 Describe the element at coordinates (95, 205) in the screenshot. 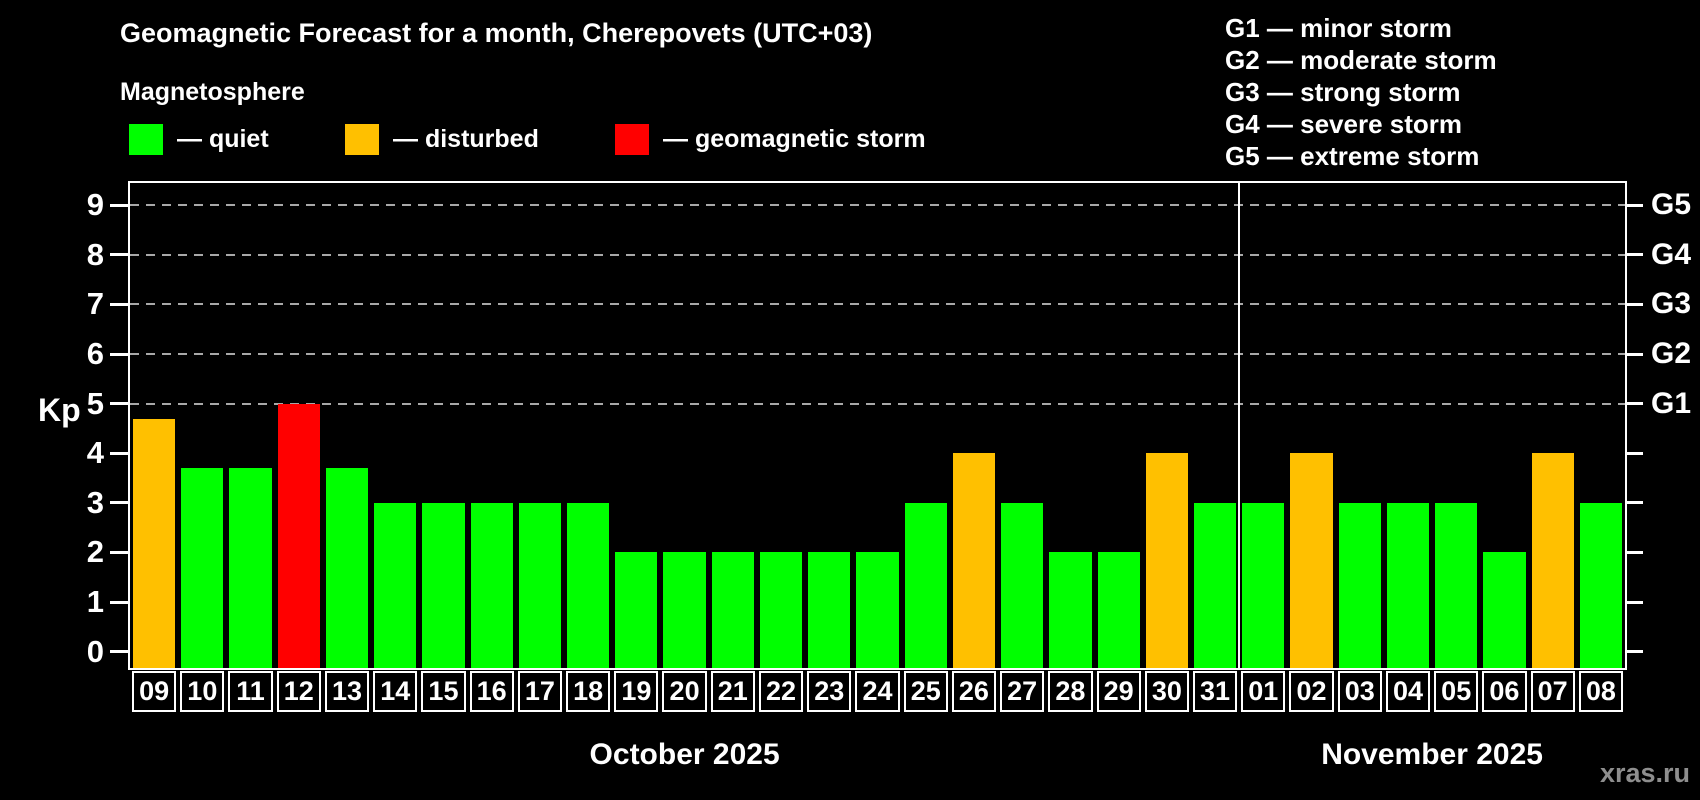

I see `y-tick-label-9: 9` at that location.